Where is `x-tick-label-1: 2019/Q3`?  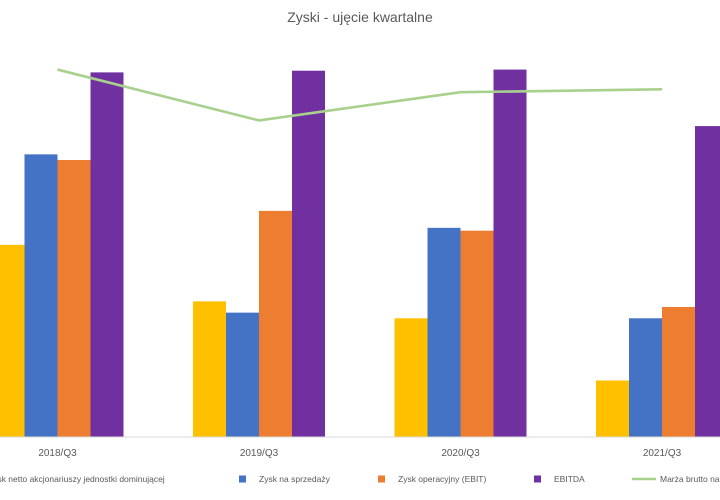
x-tick-label-1: 2019/Q3 is located at coordinates (259, 453).